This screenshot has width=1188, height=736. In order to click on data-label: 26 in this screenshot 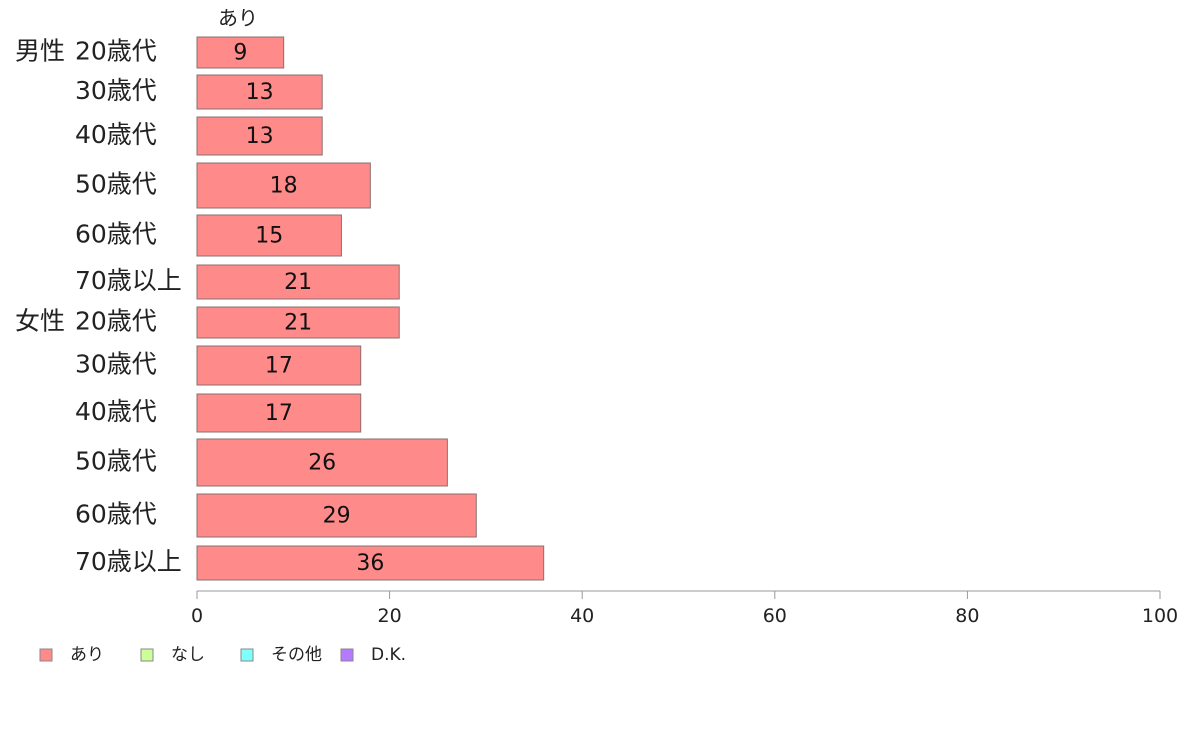, I will do `click(322, 463)`.